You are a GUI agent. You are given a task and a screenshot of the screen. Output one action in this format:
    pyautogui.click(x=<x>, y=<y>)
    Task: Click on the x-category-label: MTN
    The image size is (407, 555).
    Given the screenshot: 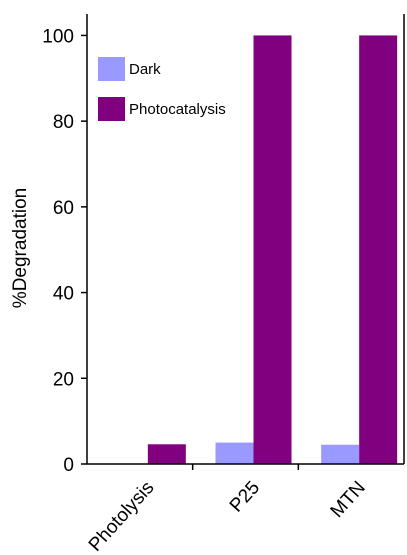 What is the action you would take?
    pyautogui.click(x=348, y=499)
    